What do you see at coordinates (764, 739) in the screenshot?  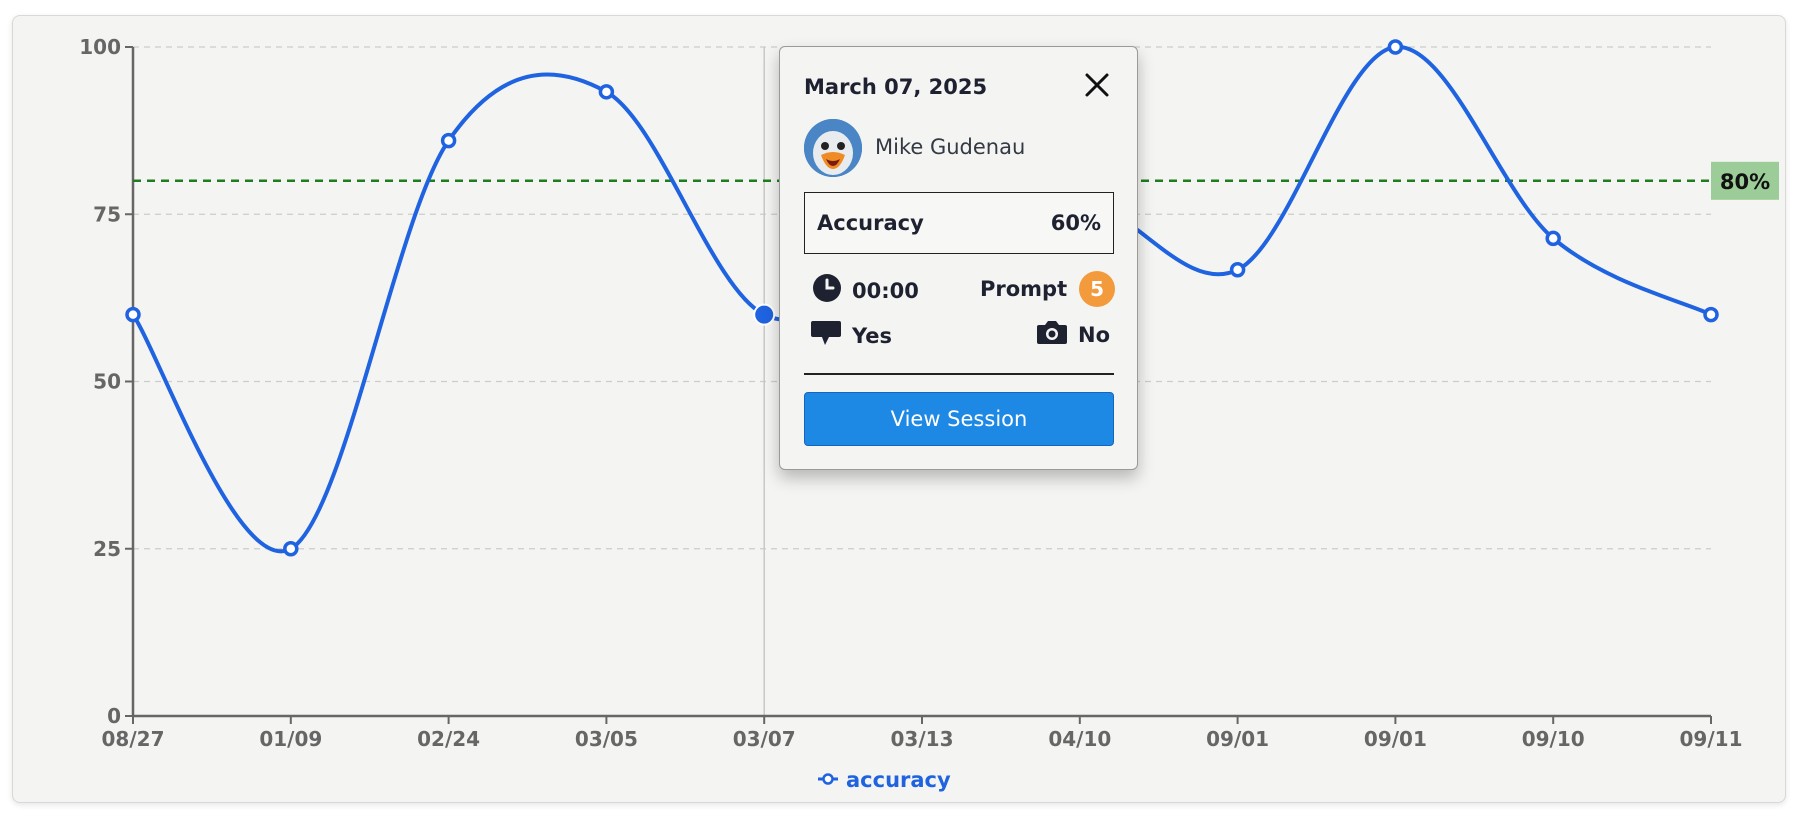 I see `x-tick-label: 03/07` at bounding box center [764, 739].